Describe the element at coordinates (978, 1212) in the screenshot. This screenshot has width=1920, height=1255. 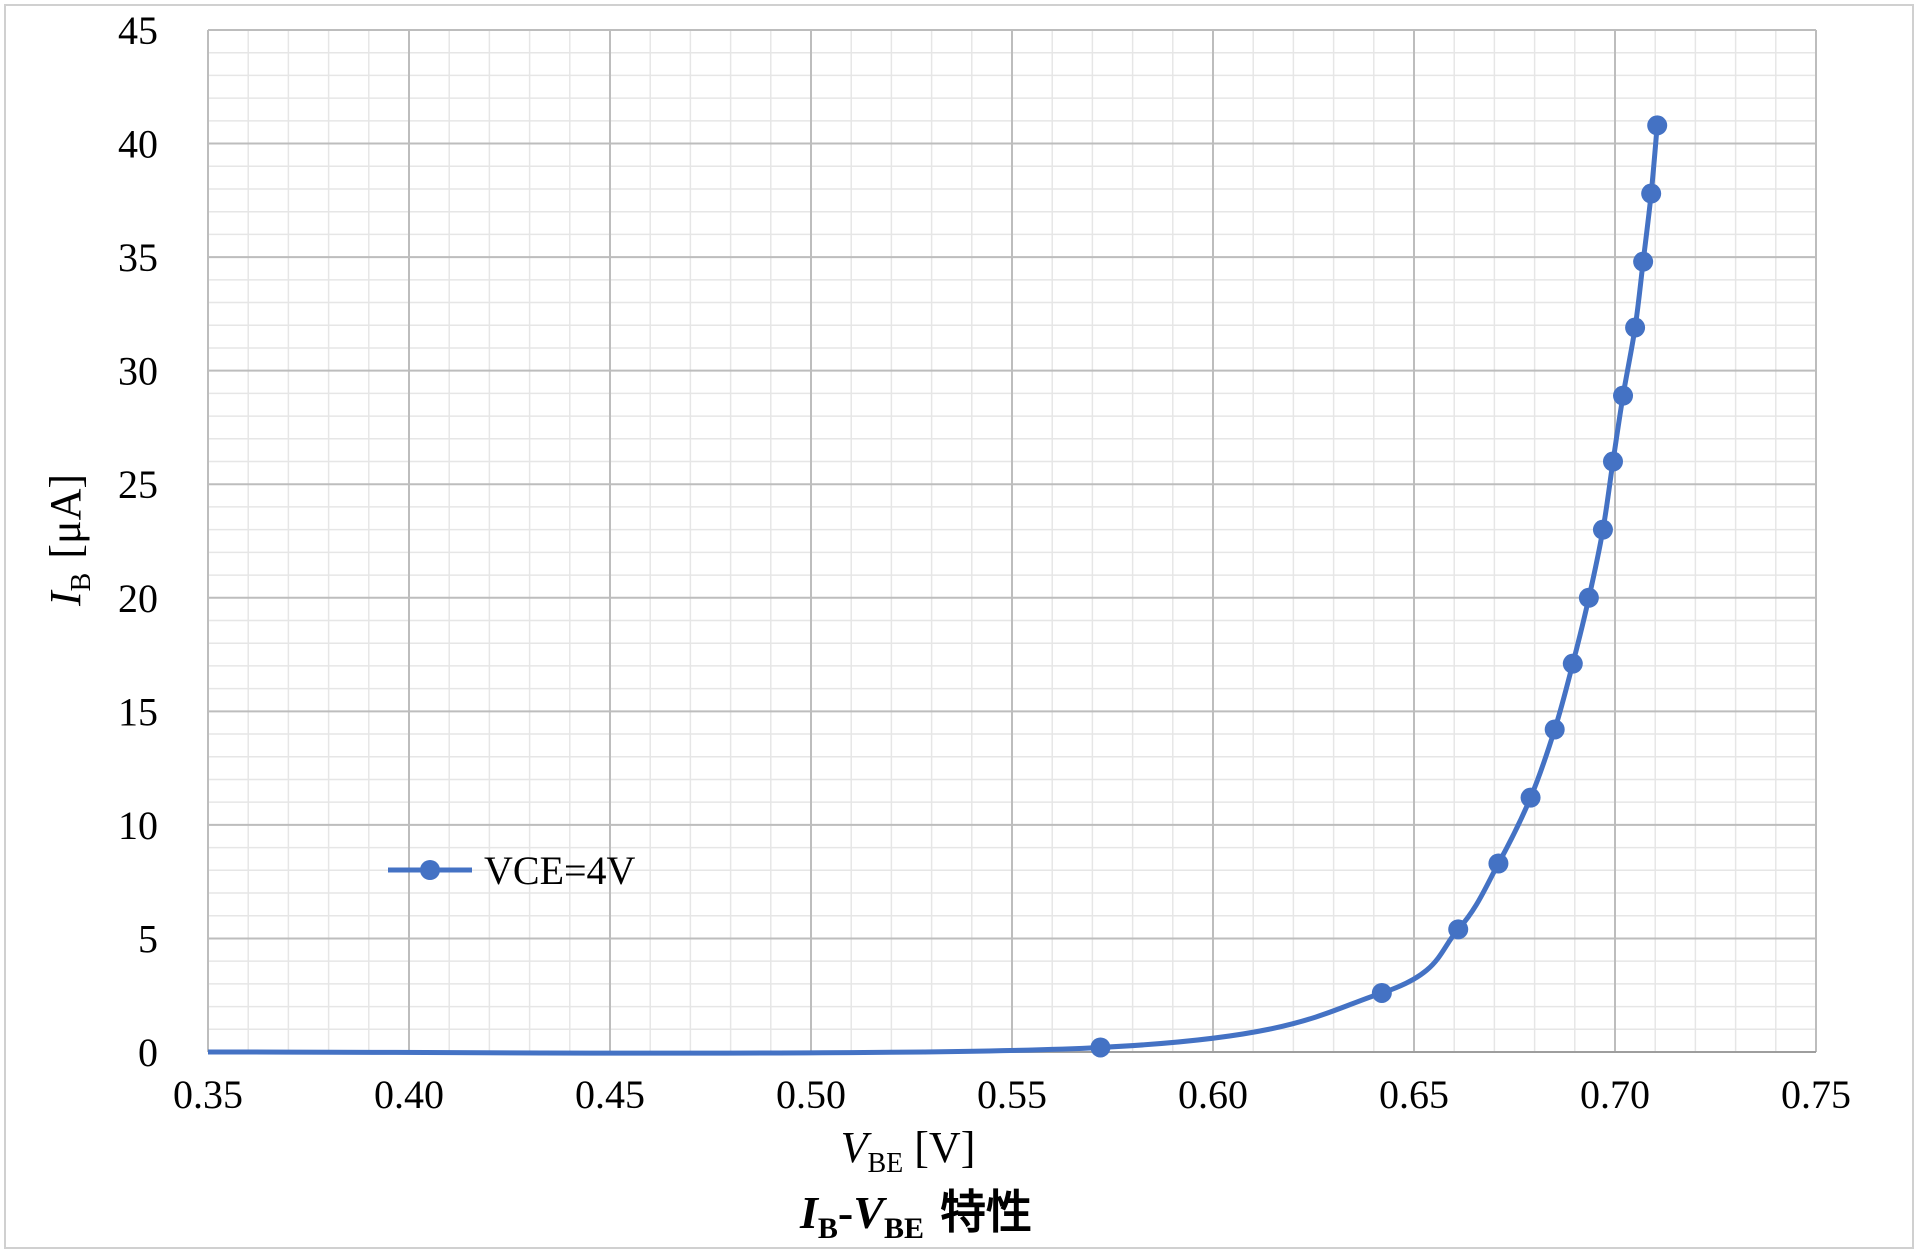
I see `title-suffix: 特性` at that location.